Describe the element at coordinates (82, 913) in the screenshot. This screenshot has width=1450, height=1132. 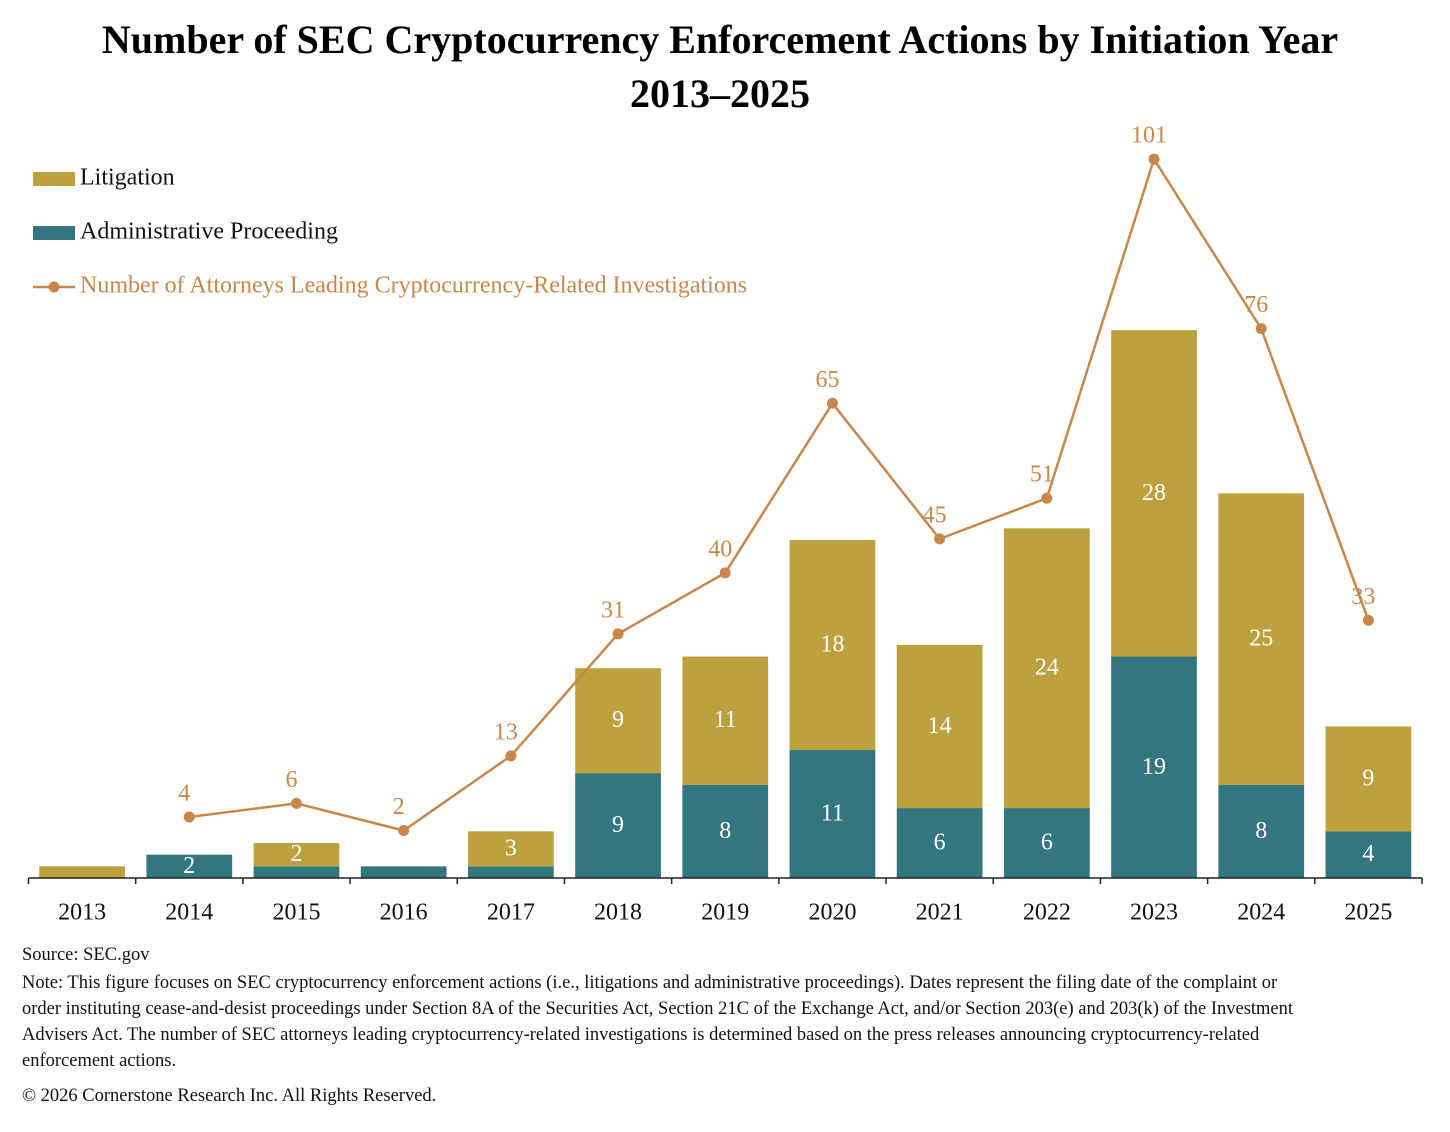
I see `x-tick-label: 2013` at that location.